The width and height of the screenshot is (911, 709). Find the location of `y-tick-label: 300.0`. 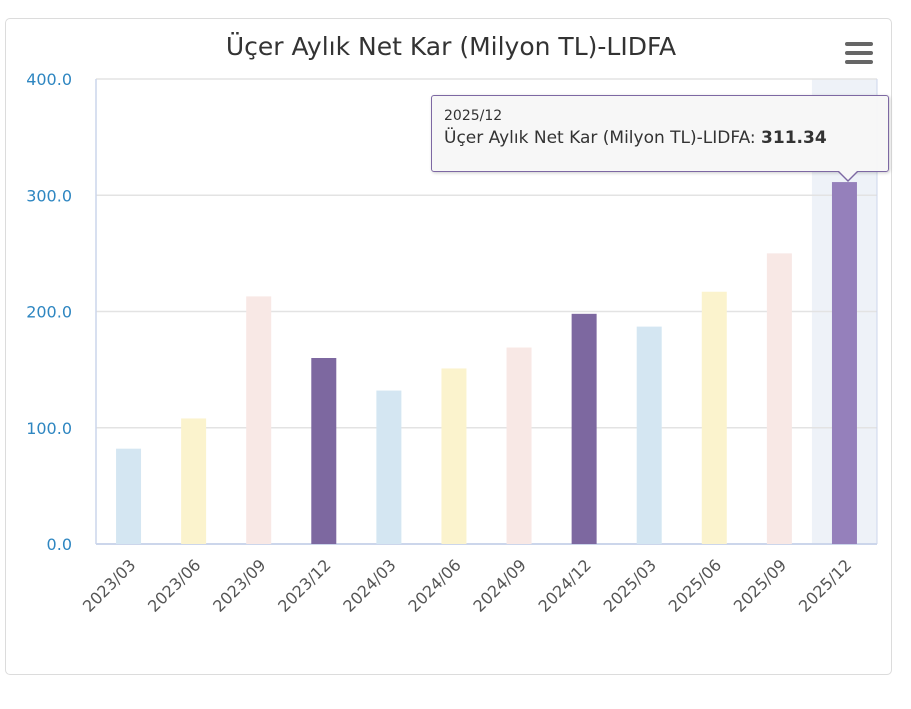

y-tick-label: 300.0 is located at coordinates (49, 195).